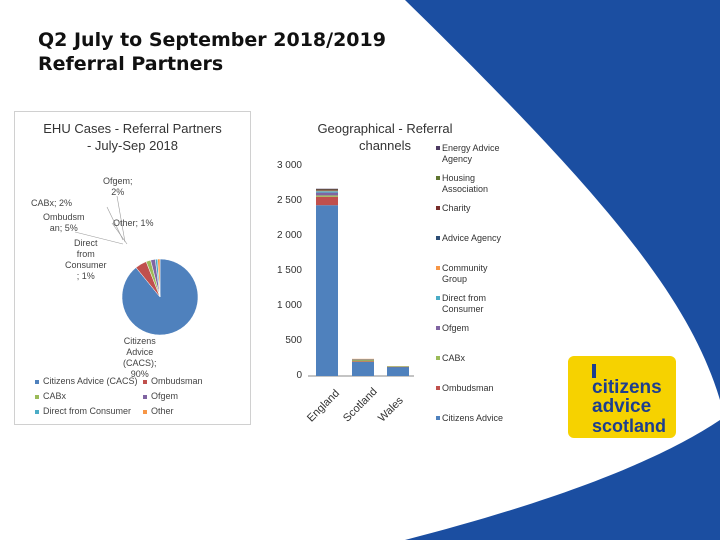 The height and width of the screenshot is (540, 720). I want to click on pie-legend-item: Ombudsman, so click(173, 381).